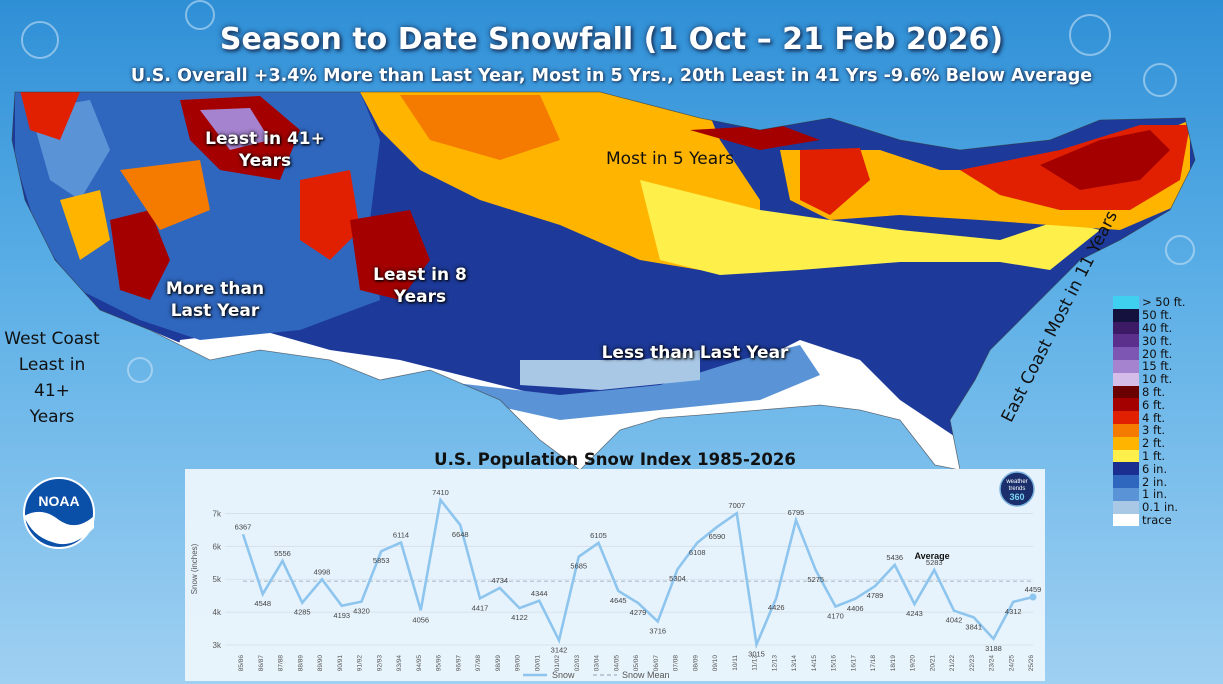  What do you see at coordinates (1168, 391) in the screenshot?
I see `legend-item: 8 ft.` at bounding box center [1168, 391].